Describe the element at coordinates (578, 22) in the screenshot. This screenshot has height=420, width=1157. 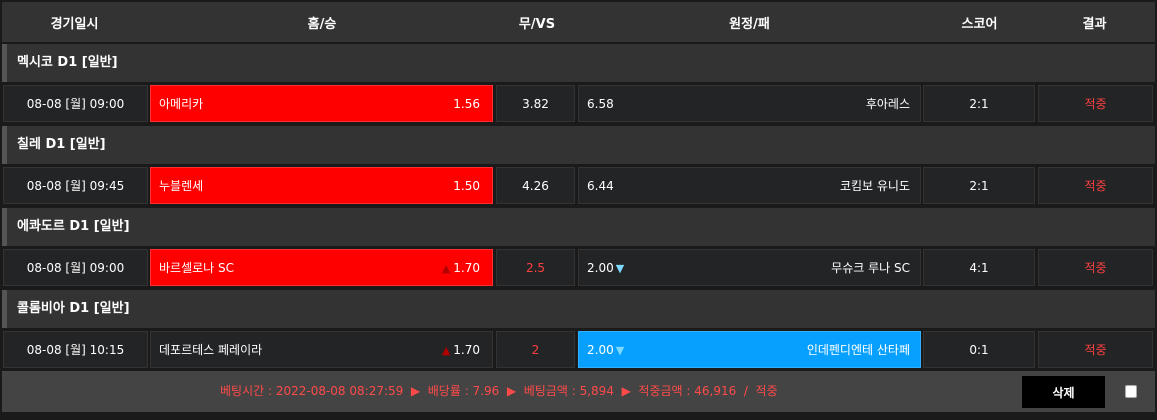
I see `table-header: 경기일시 홈/승 무/VS 원정/패 스코어 결과` at that location.